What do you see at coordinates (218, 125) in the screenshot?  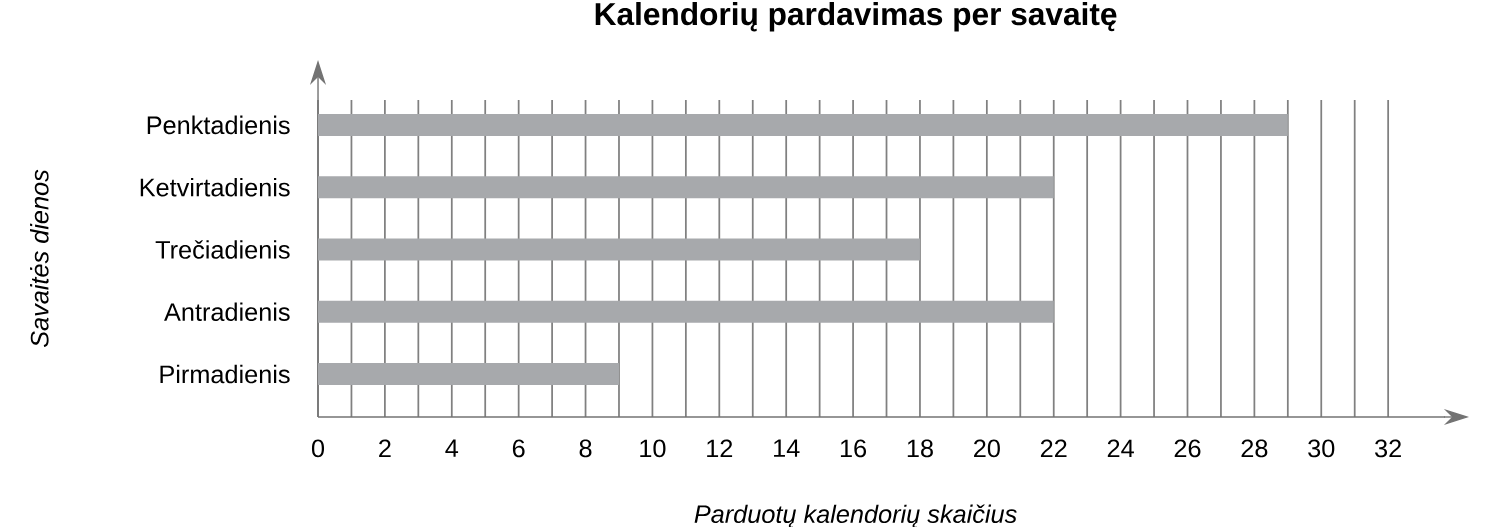 I see `y-tick-label: Penktadienis` at bounding box center [218, 125].